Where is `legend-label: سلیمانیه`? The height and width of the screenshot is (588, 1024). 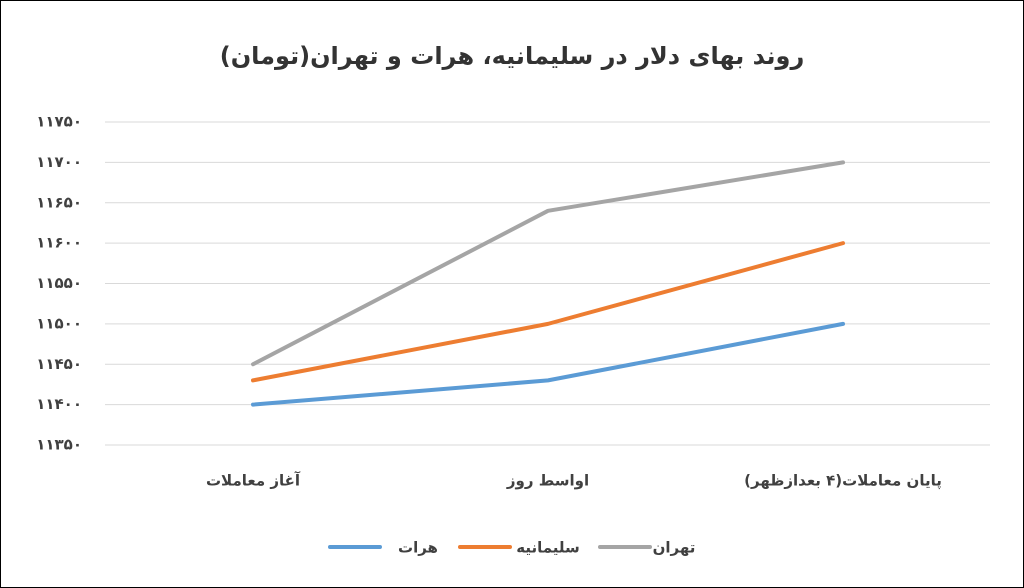 legend-label: سلیمانیه is located at coordinates (548, 548).